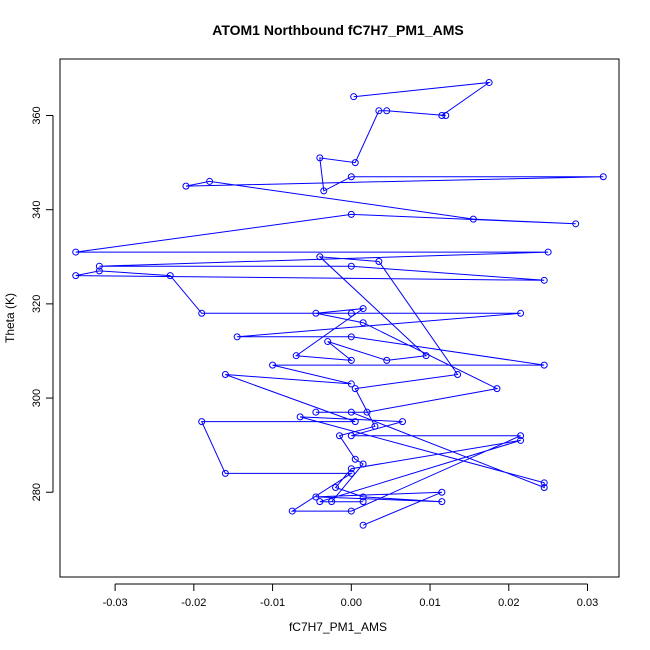 This screenshot has width=650, height=650. What do you see at coordinates (508, 603) in the screenshot?
I see `x-tick-label: 0.02` at bounding box center [508, 603].